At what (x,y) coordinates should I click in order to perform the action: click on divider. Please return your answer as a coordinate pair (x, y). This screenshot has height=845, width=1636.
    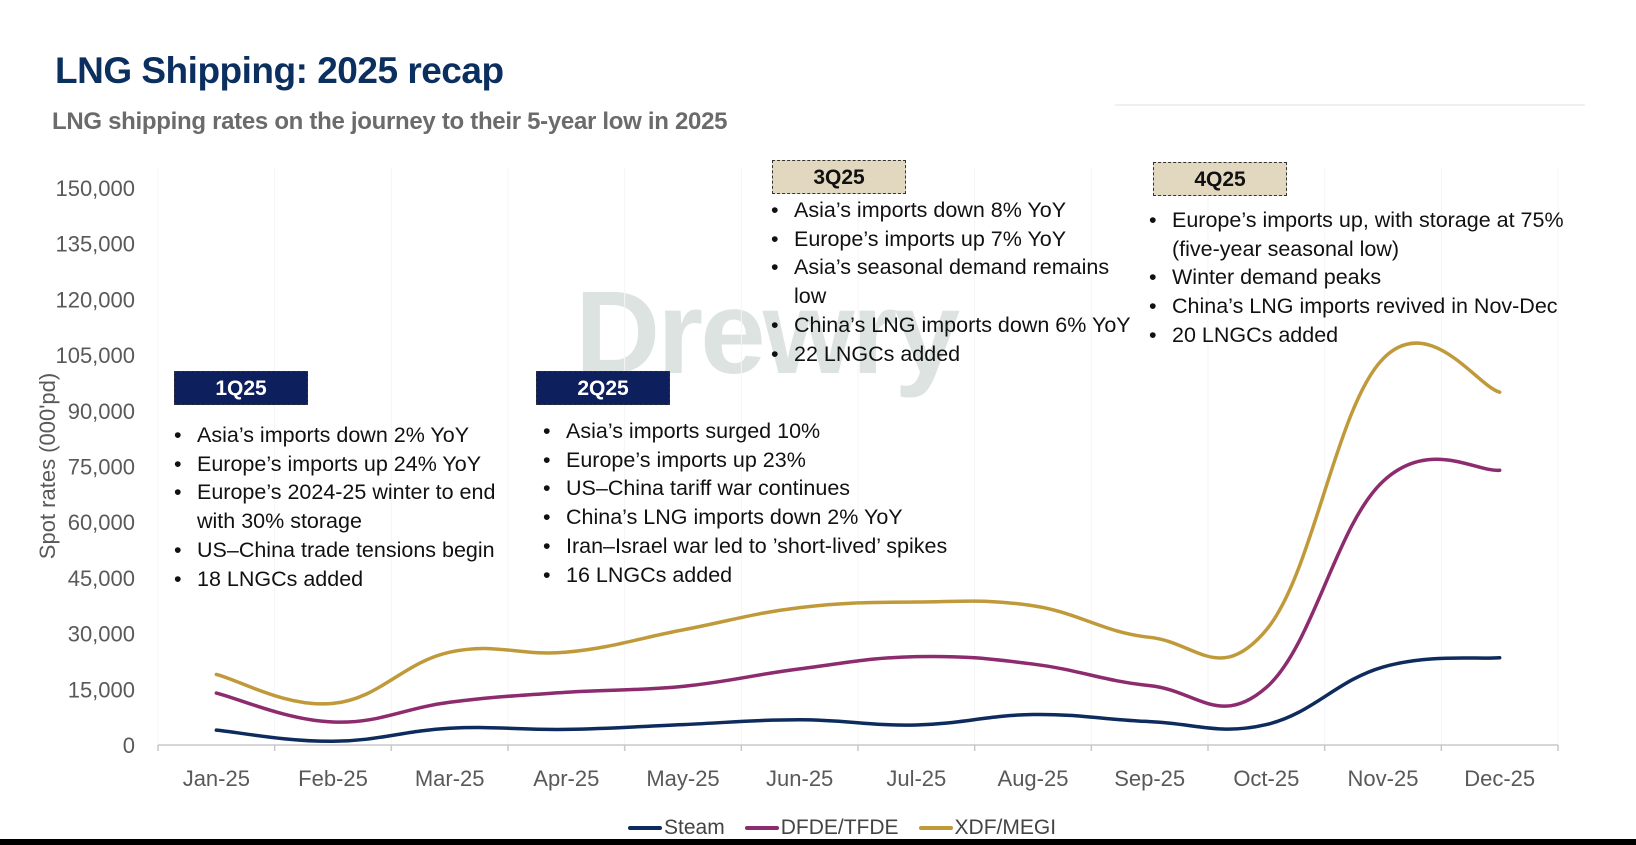
    Looking at the image, I should click on (1350, 105).